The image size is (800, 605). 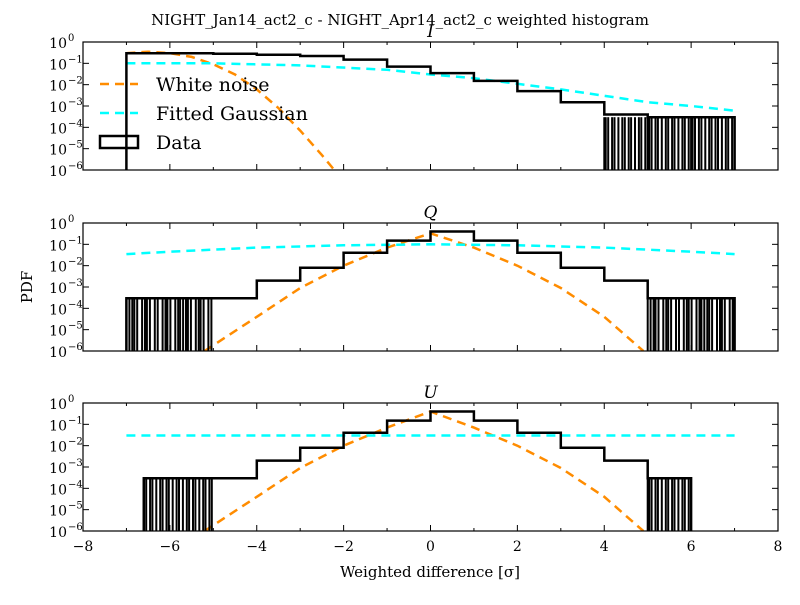 I want to click on x-tick-label: −2, so click(x=343, y=547).